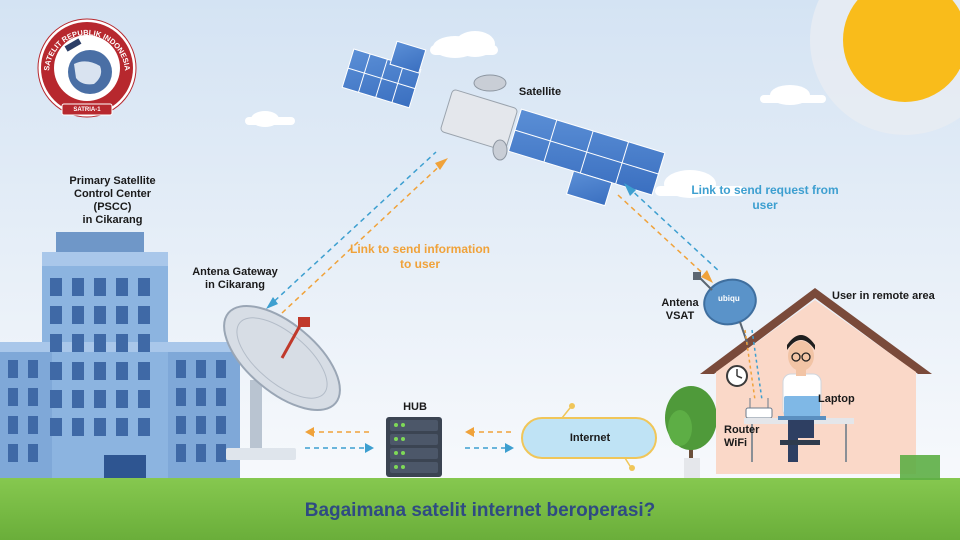 Image resolution: width=960 pixels, height=540 pixels. I want to click on sun-icon, so click(885, 67).